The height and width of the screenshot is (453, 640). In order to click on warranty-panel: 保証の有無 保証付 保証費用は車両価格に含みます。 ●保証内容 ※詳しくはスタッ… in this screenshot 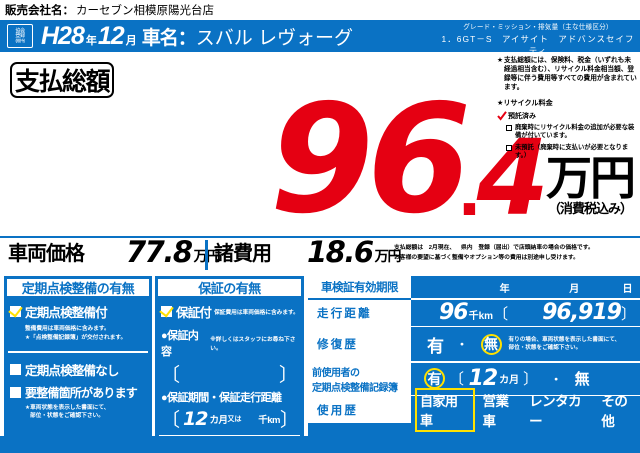, I will do `click(229, 364)`.